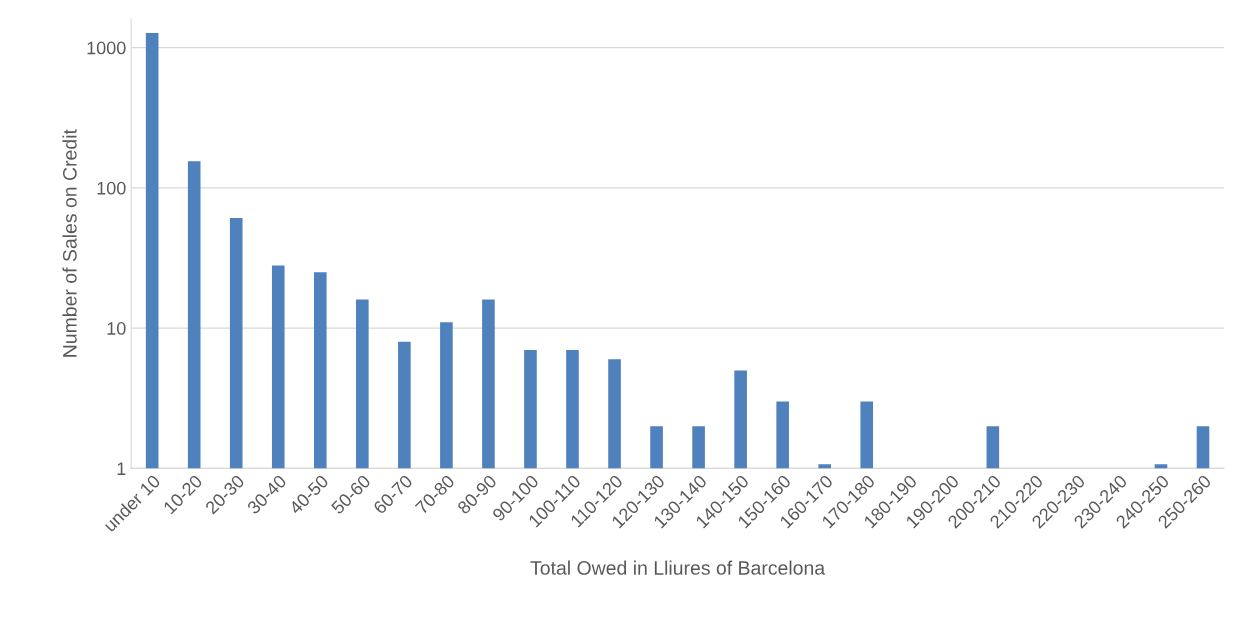 This screenshot has width=1249, height=633. Describe the element at coordinates (111, 188) in the screenshot. I see `y-tick-label: 100` at that location.